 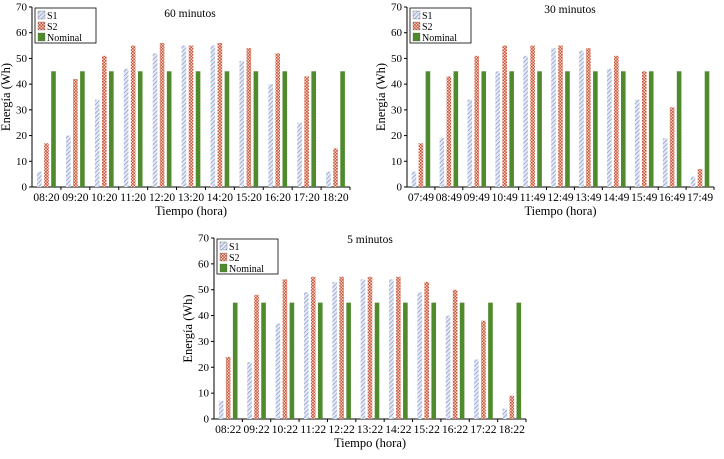 I want to click on x-tick-label: 07:49, so click(x=421, y=198).